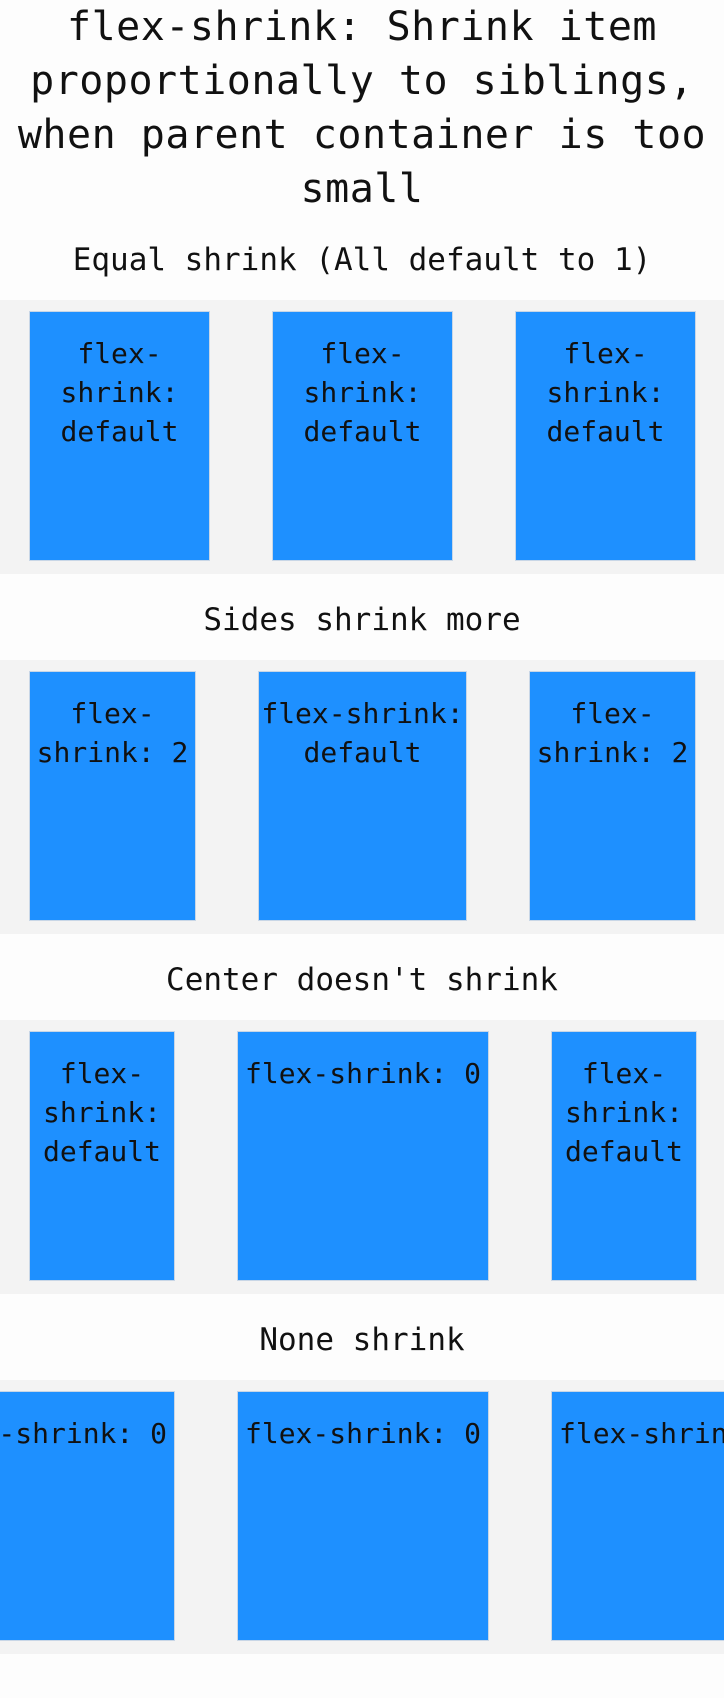  I want to click on section-heading-equal-shrink: Equal shrink (All default to 1), so click(362, 260).